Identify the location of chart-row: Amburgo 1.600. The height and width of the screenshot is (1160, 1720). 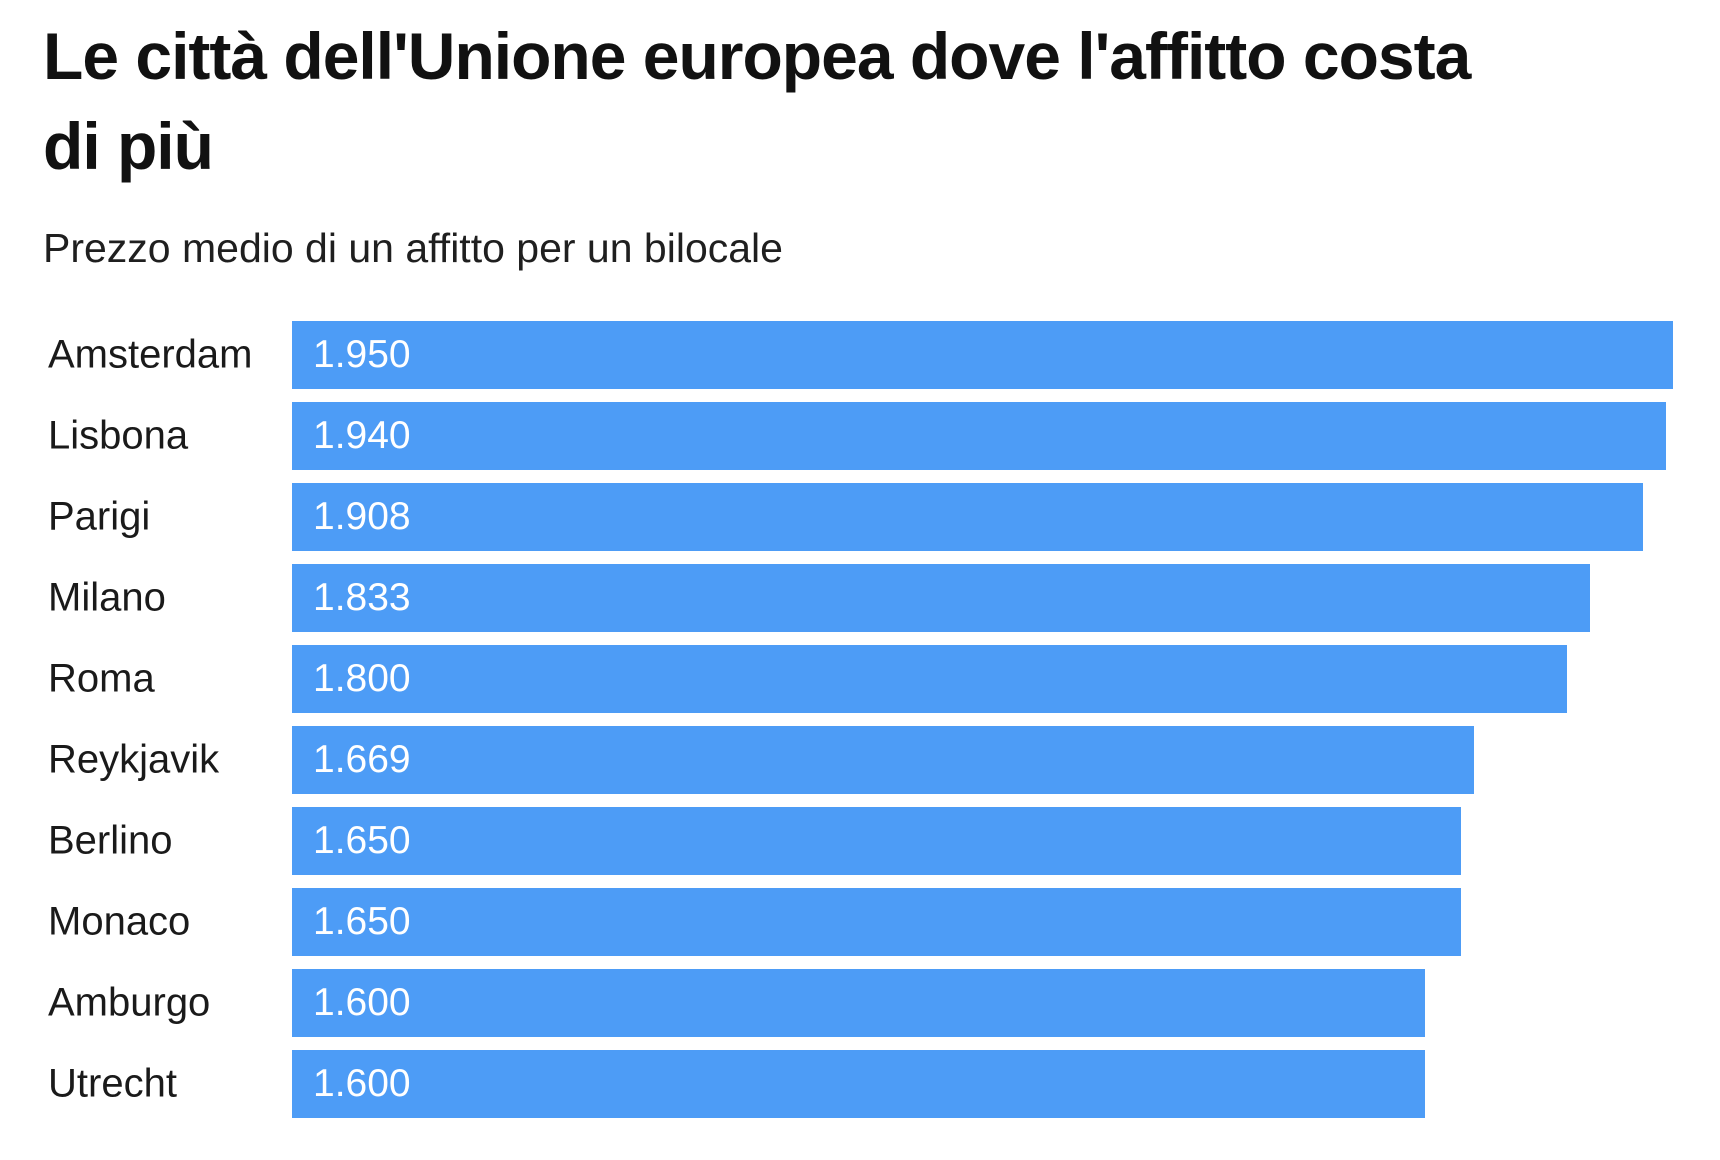
(881, 1002).